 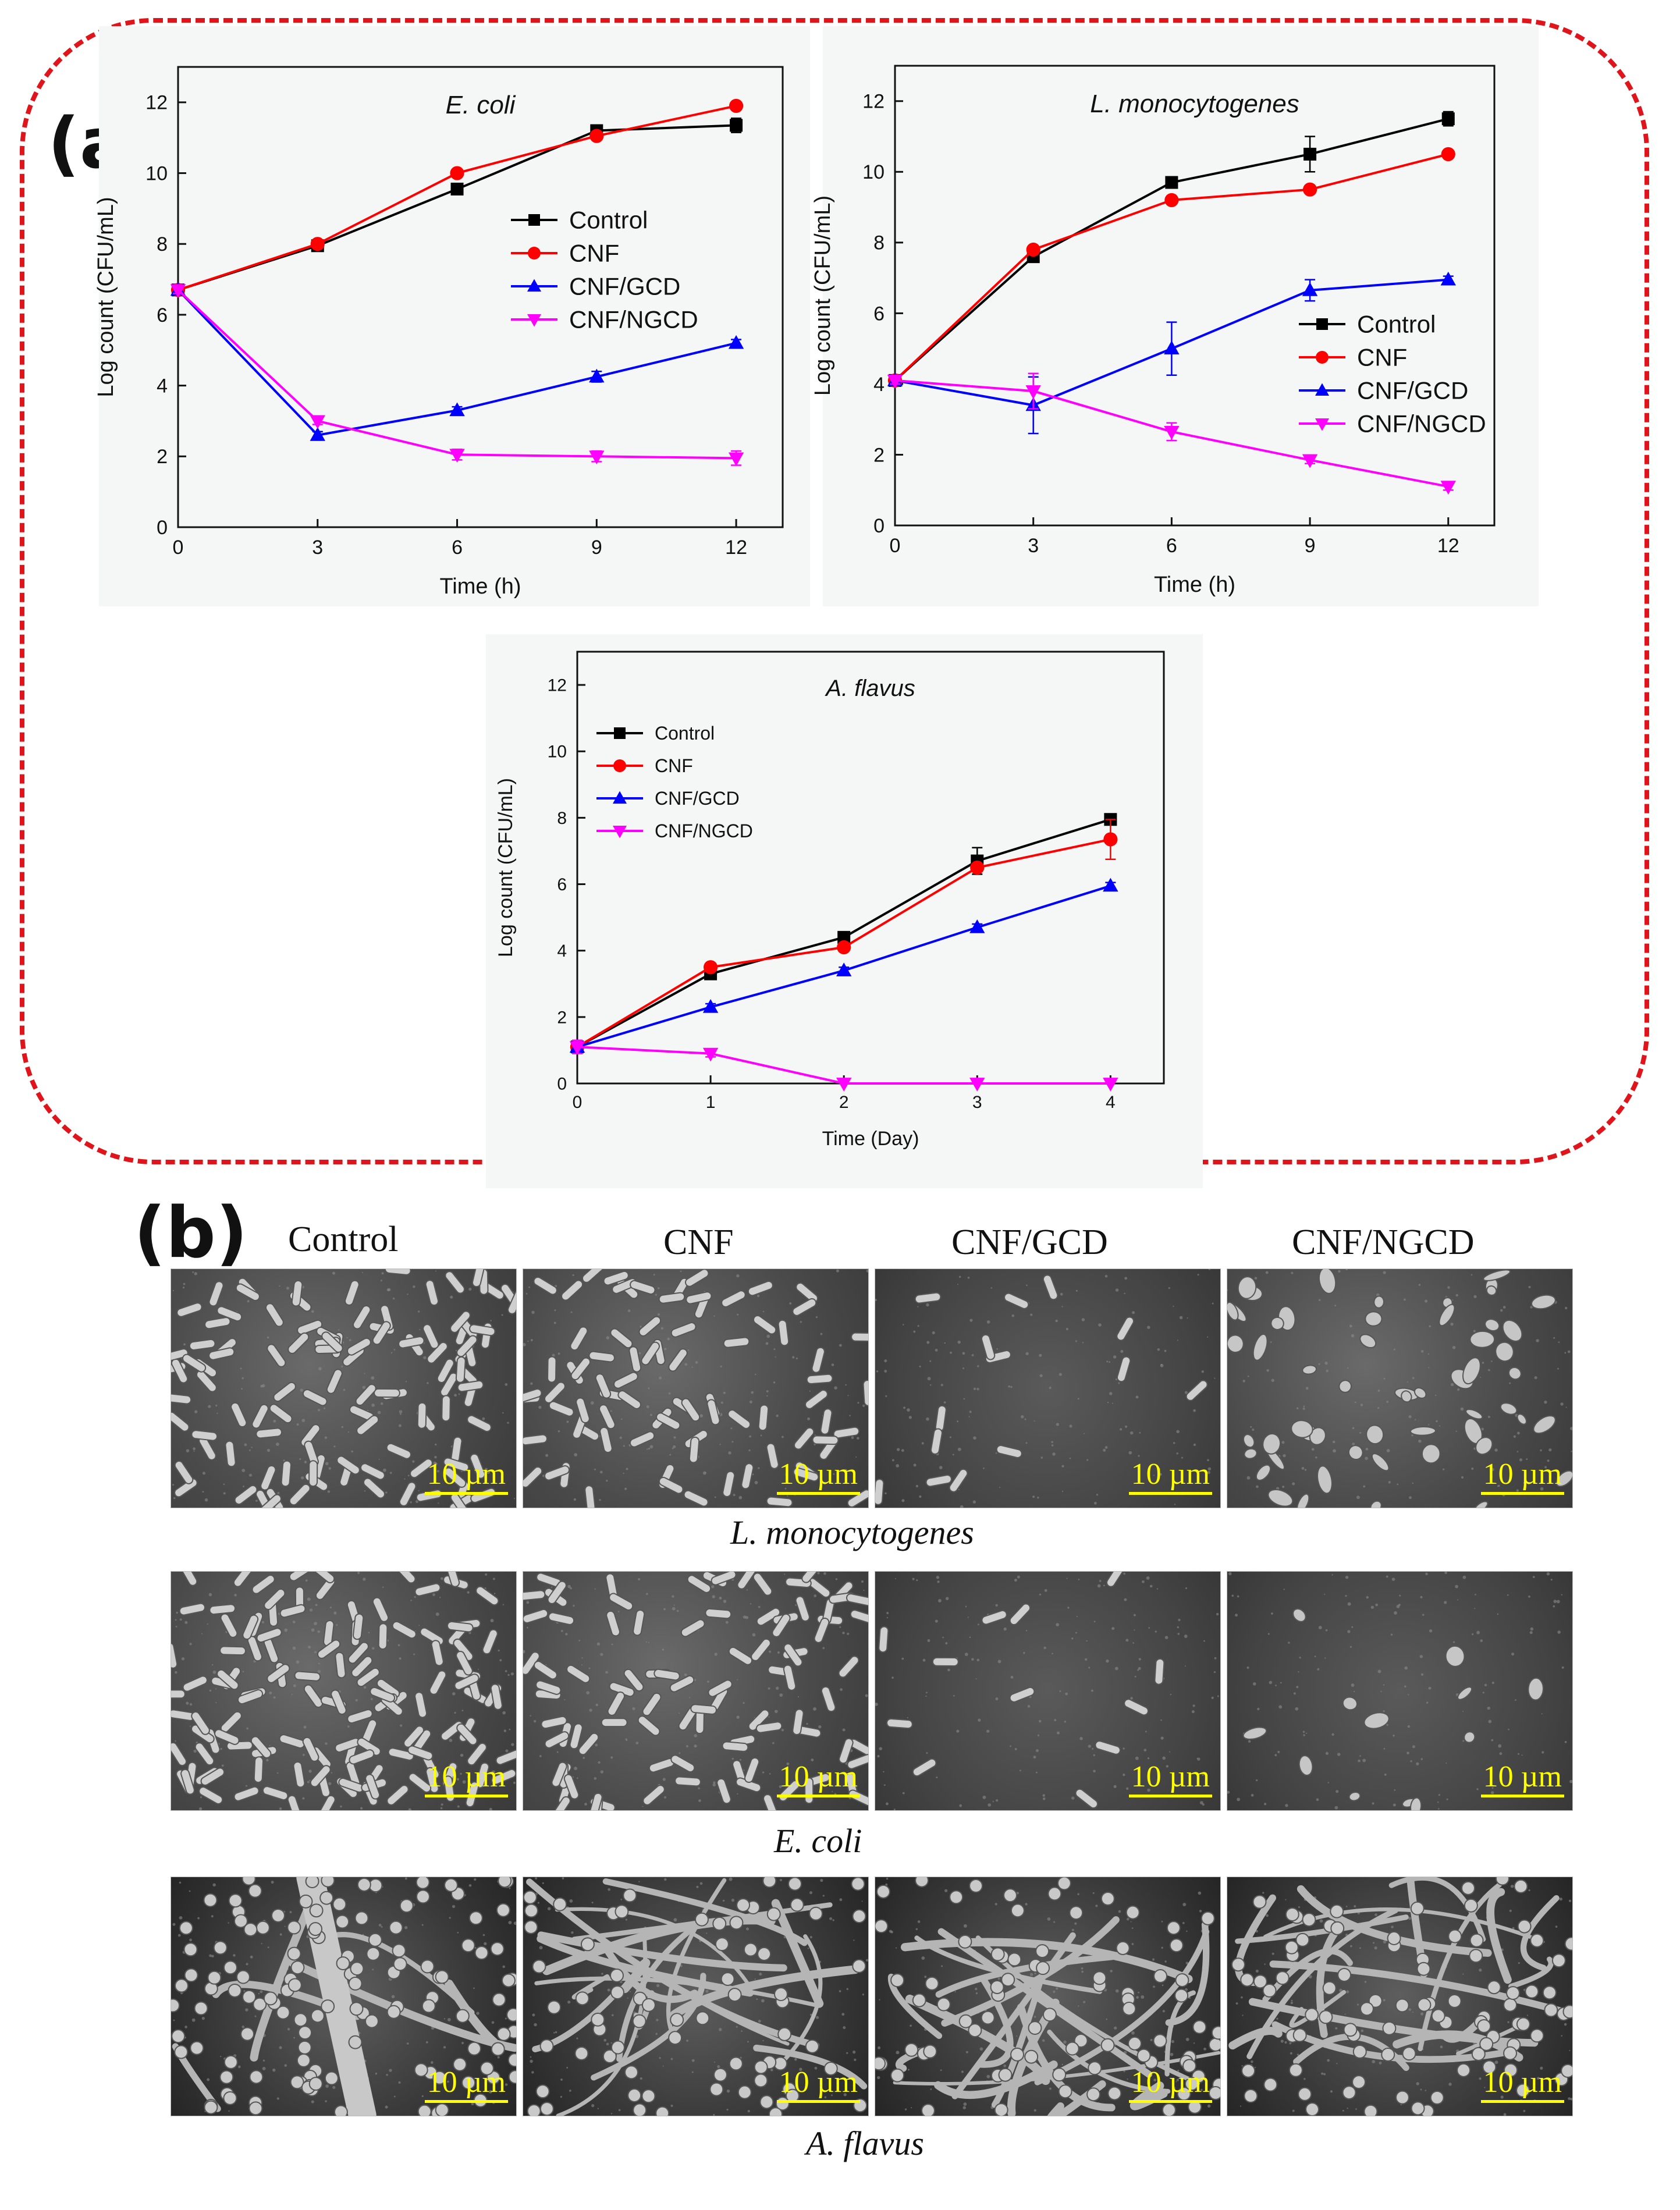 I want to click on x-tick-label: 6, so click(x=457, y=547).